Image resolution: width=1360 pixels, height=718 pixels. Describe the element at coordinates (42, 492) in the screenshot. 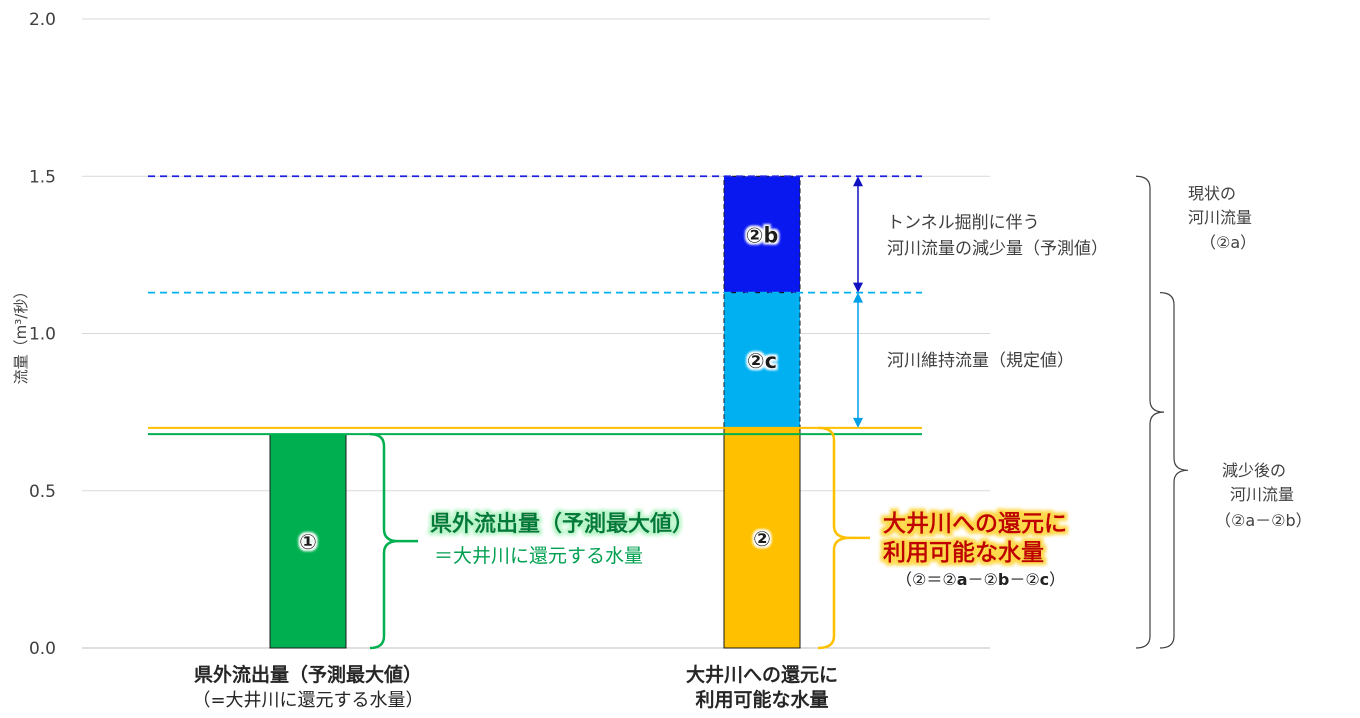

I see `y-tick-label: 0.5` at that location.